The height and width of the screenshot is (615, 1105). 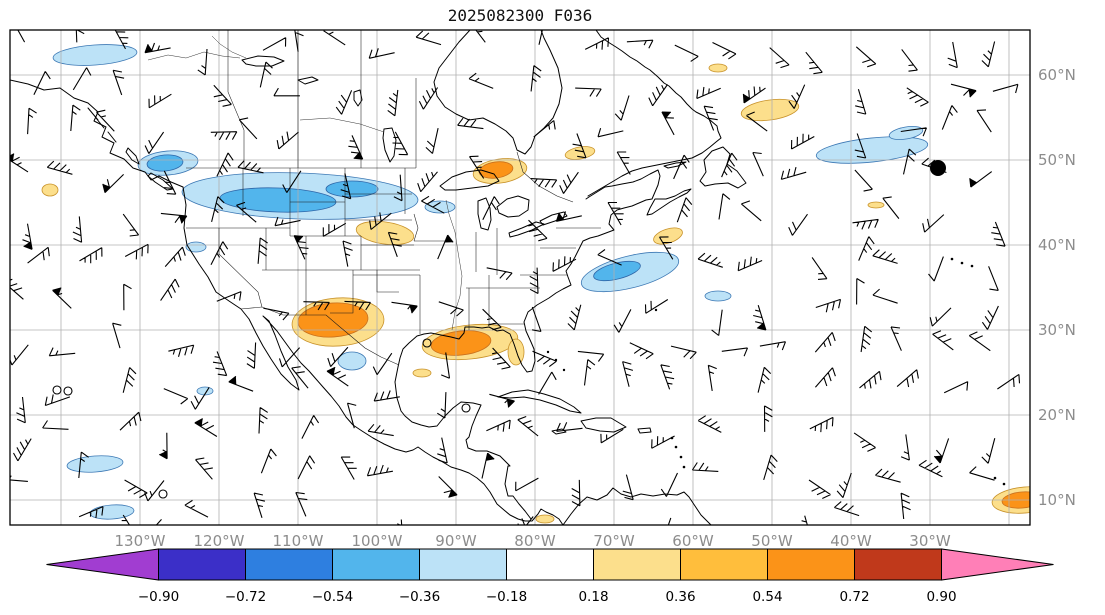 I want to click on lon-tick-label: 120°W, so click(x=219, y=541).